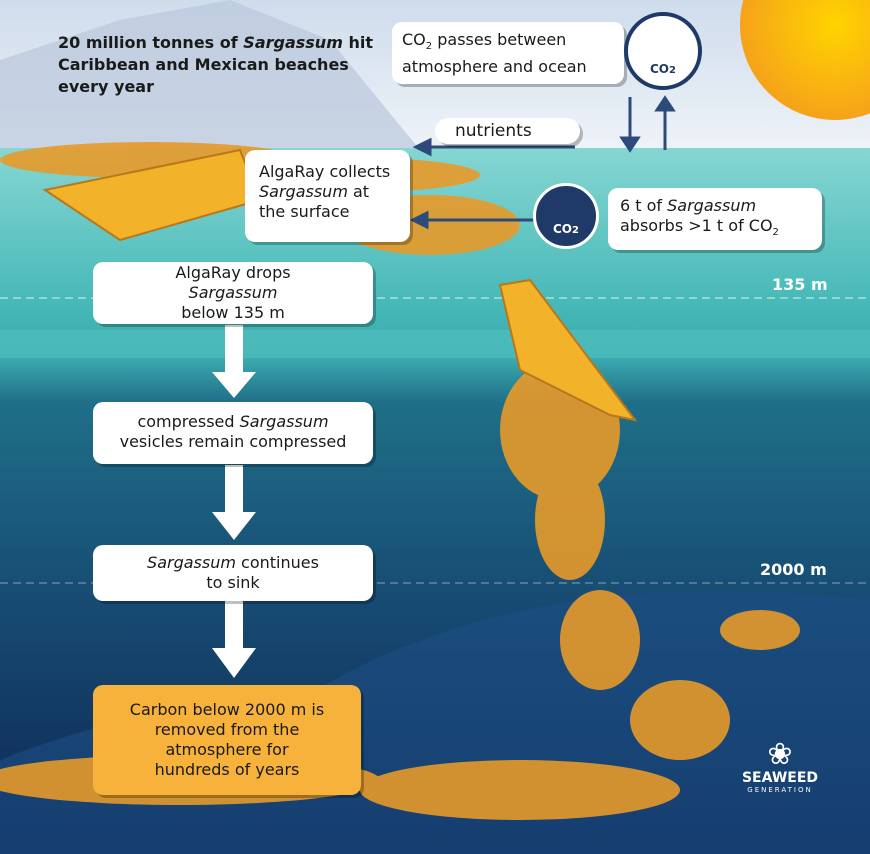 This screenshot has height=854, width=870. I want to click on nutrients-label: nutrients, so click(507, 131).